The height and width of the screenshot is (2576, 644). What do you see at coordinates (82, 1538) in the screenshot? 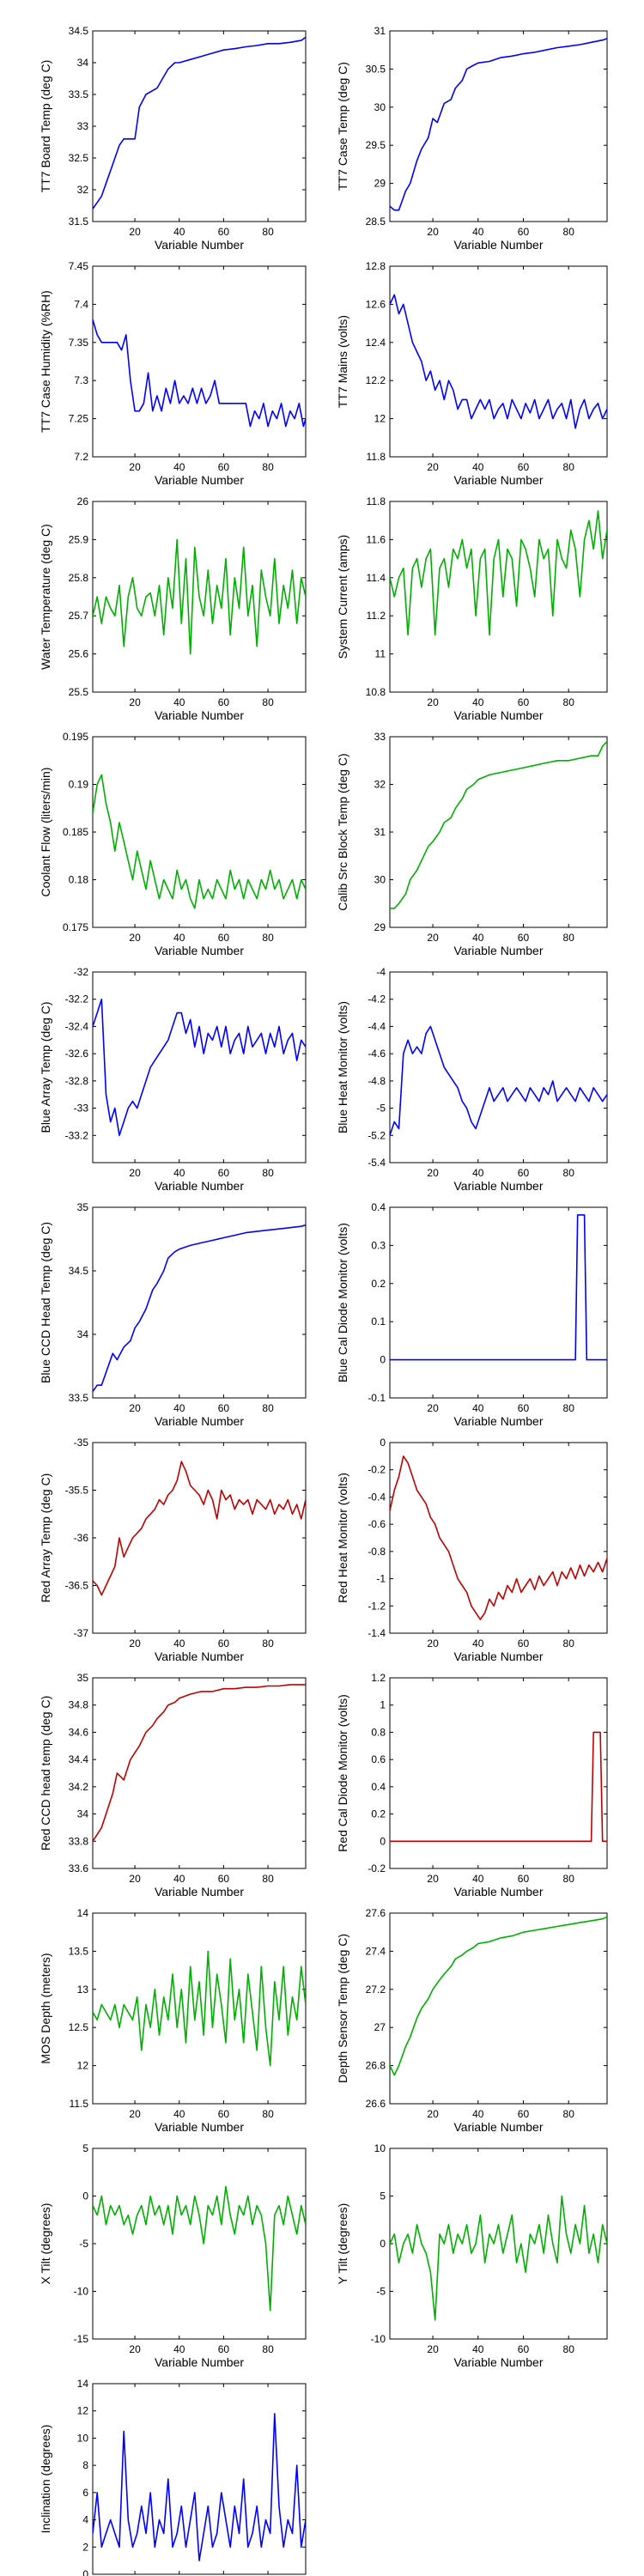
I see `y-tick-label: -36` at bounding box center [82, 1538].